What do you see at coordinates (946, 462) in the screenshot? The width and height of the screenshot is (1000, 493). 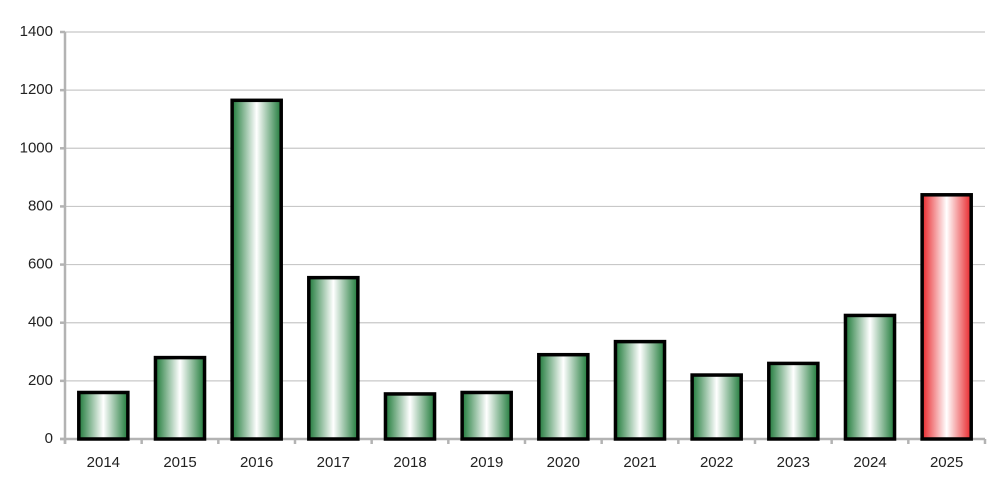 I see `x-tick-label: 2025` at bounding box center [946, 462].